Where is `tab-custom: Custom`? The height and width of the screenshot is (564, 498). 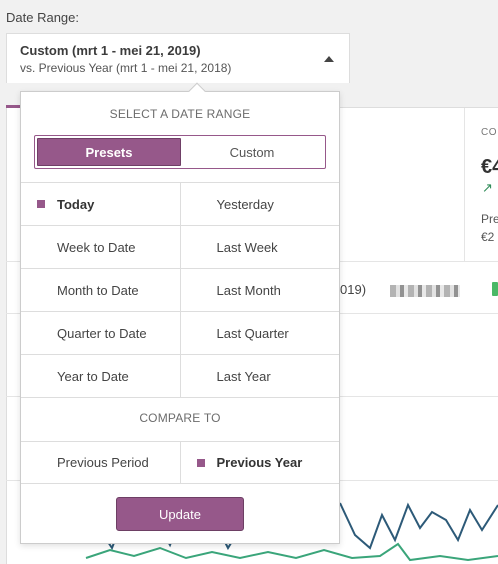 tab-custom: Custom is located at coordinates (252, 152).